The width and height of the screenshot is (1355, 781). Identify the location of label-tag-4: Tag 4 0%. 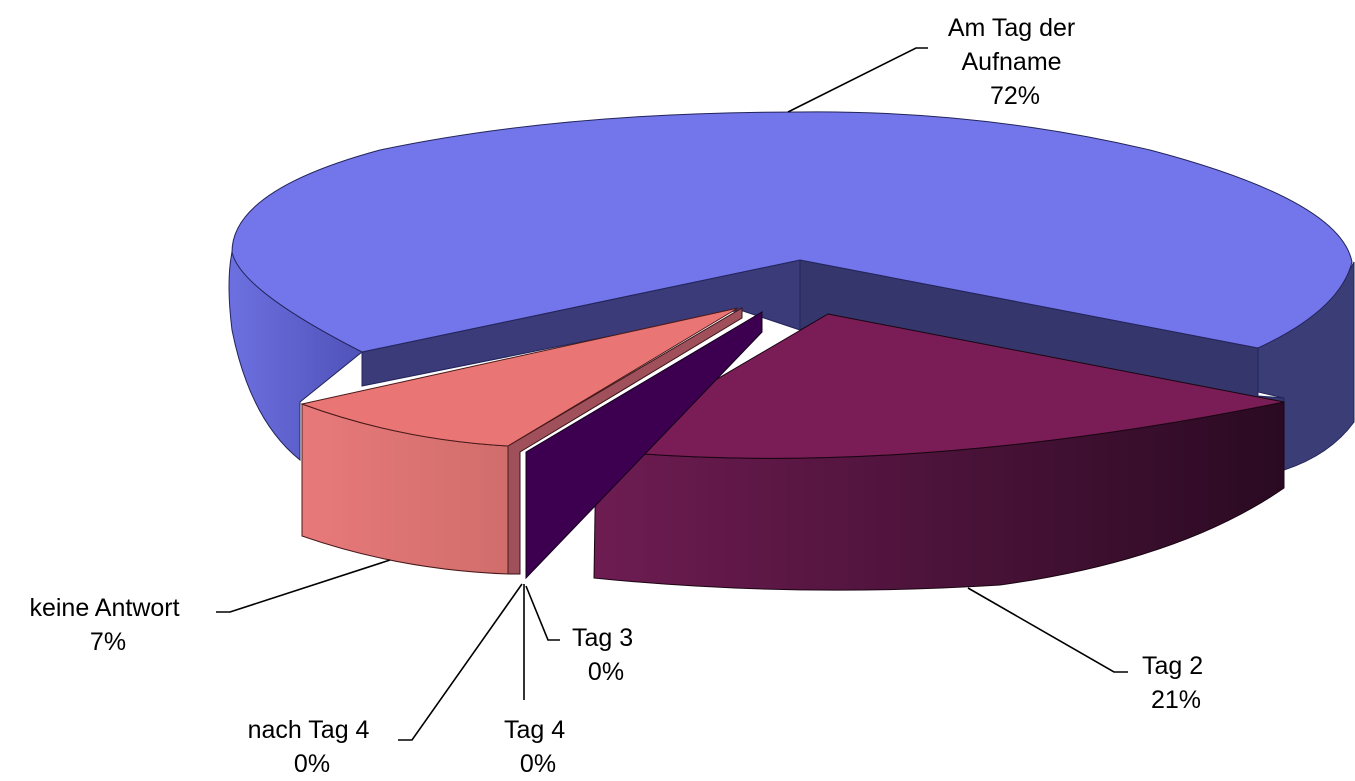
(538, 747).